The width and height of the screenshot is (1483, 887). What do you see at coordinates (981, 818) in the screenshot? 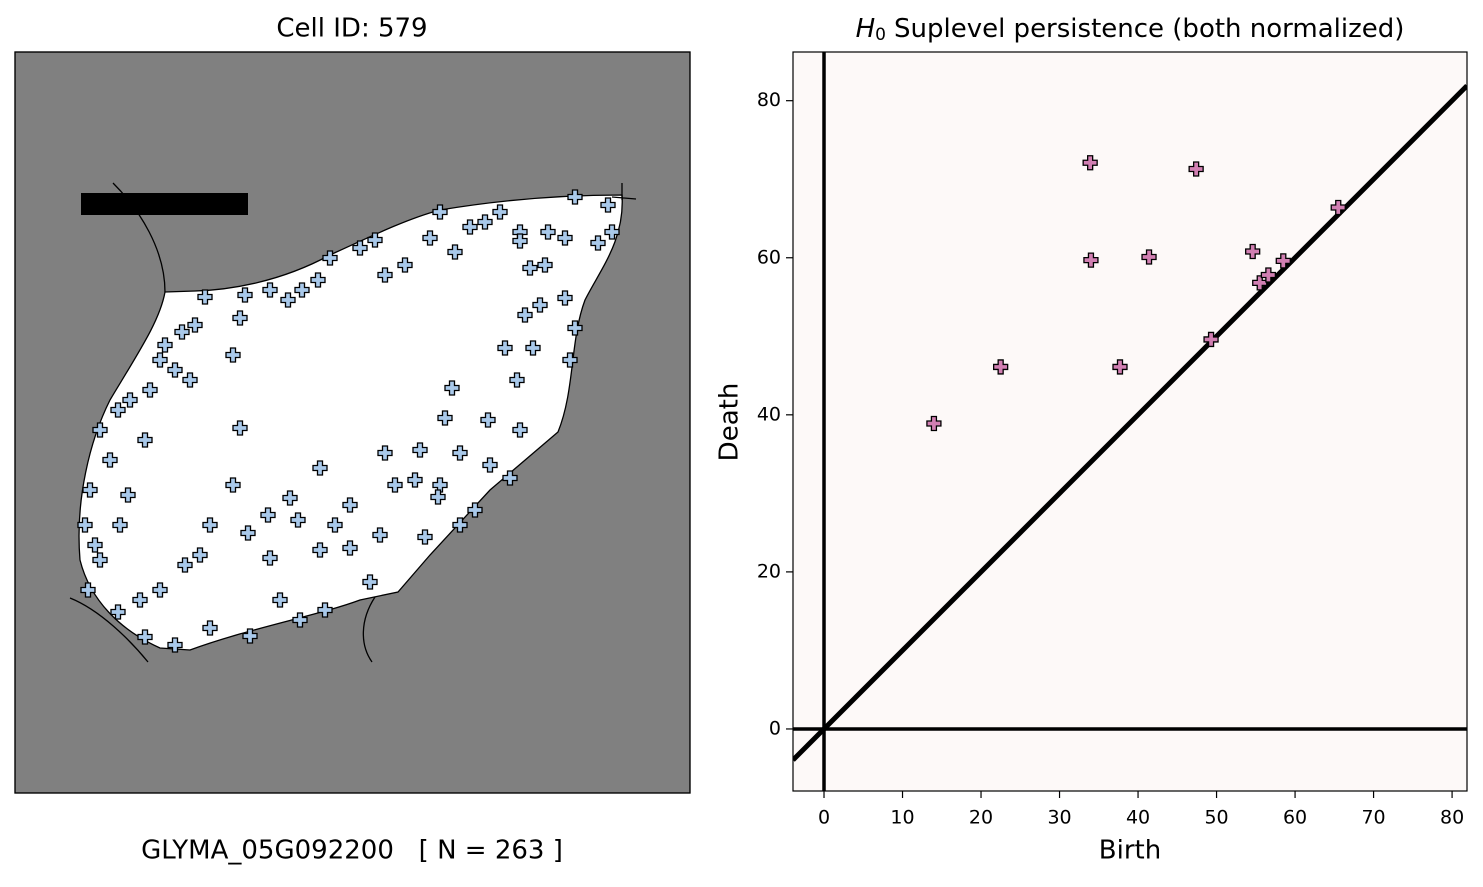
I see `x-tick-label: 20` at bounding box center [981, 818].